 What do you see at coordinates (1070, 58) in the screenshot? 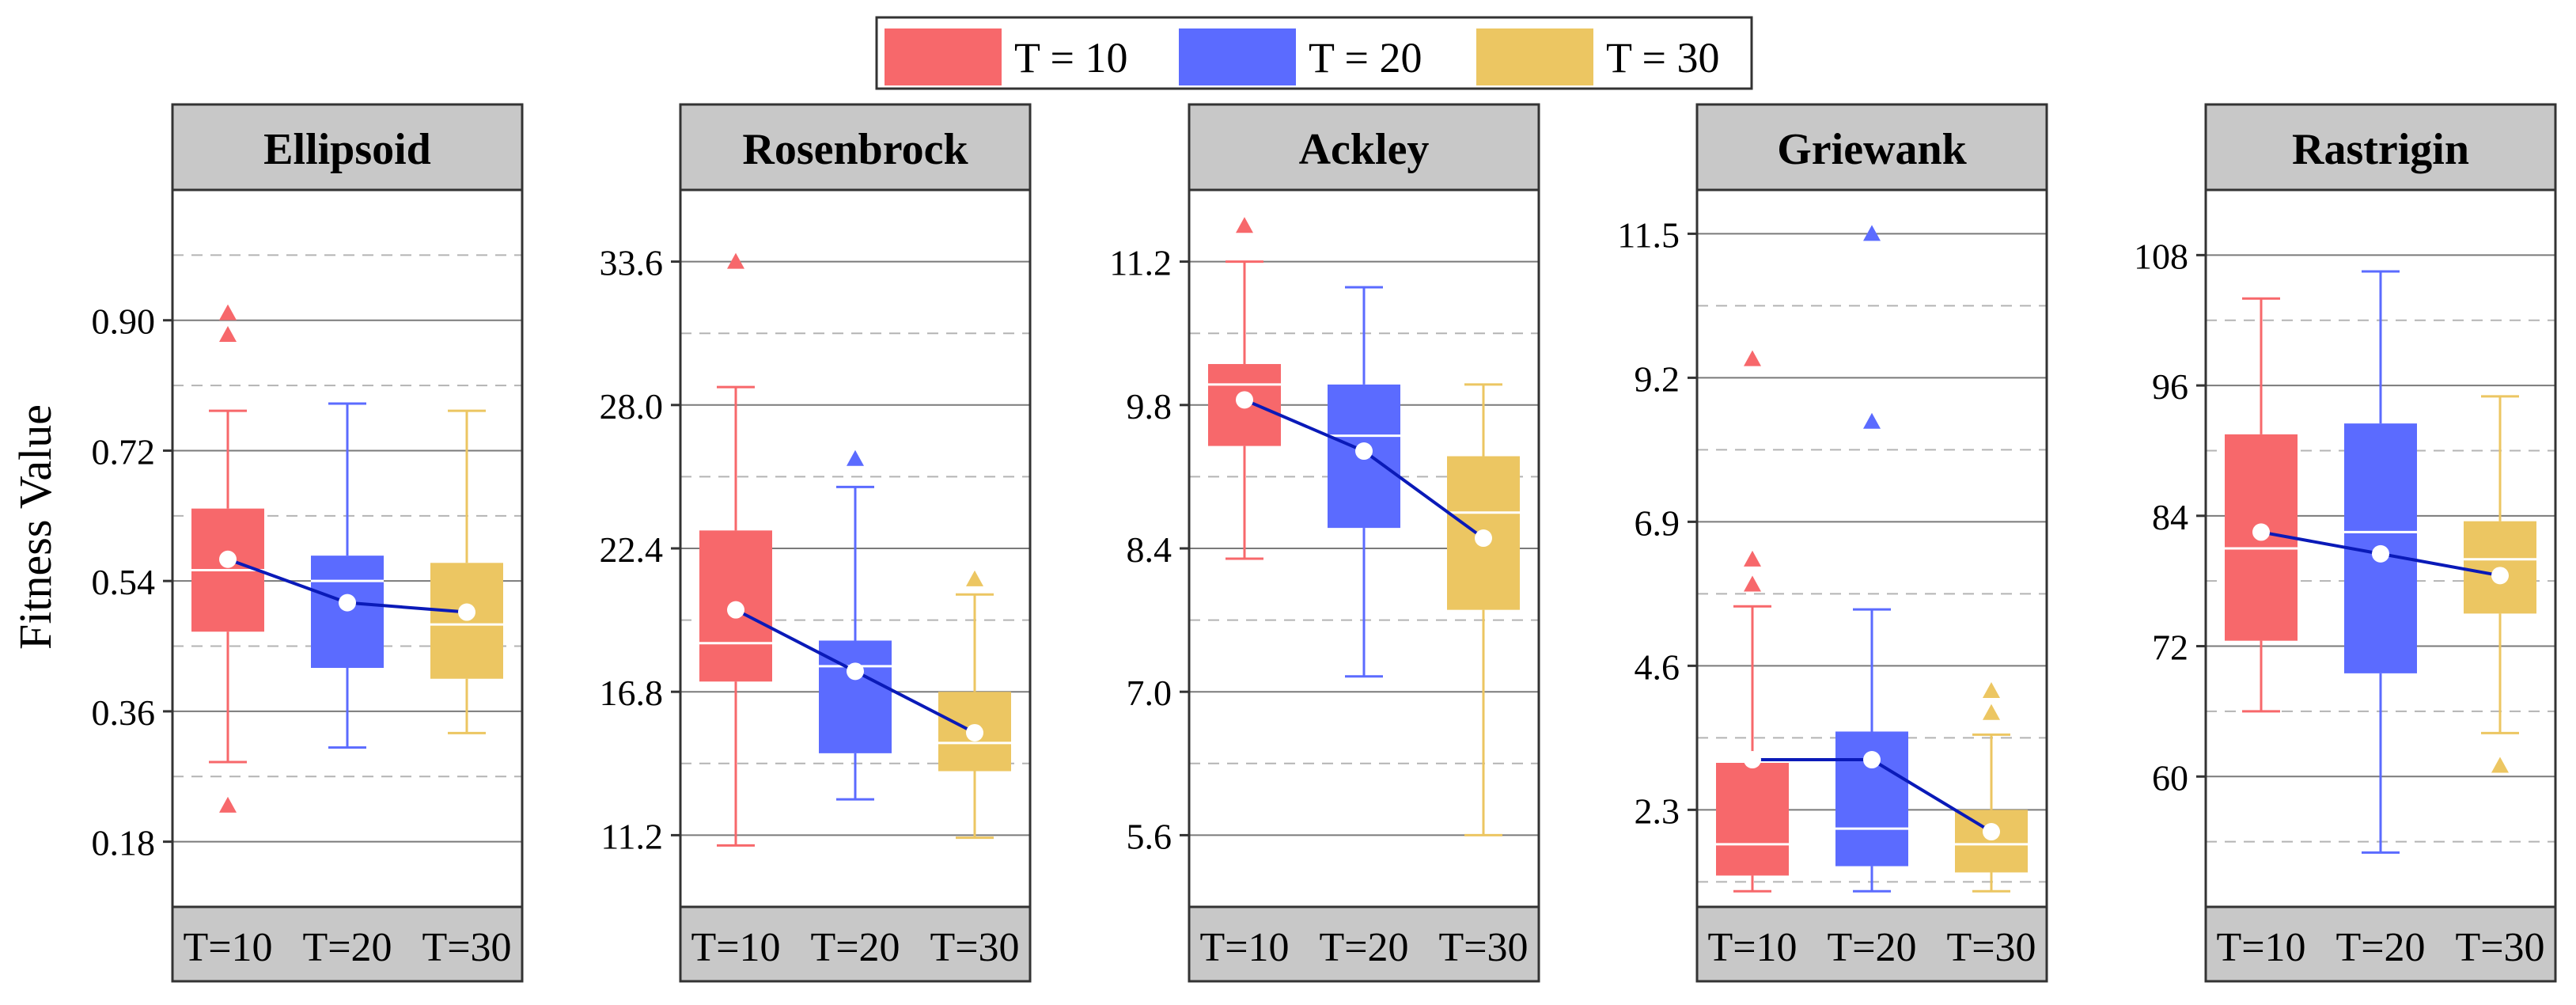
I see `legend-label-t10: T = 10` at bounding box center [1070, 58].